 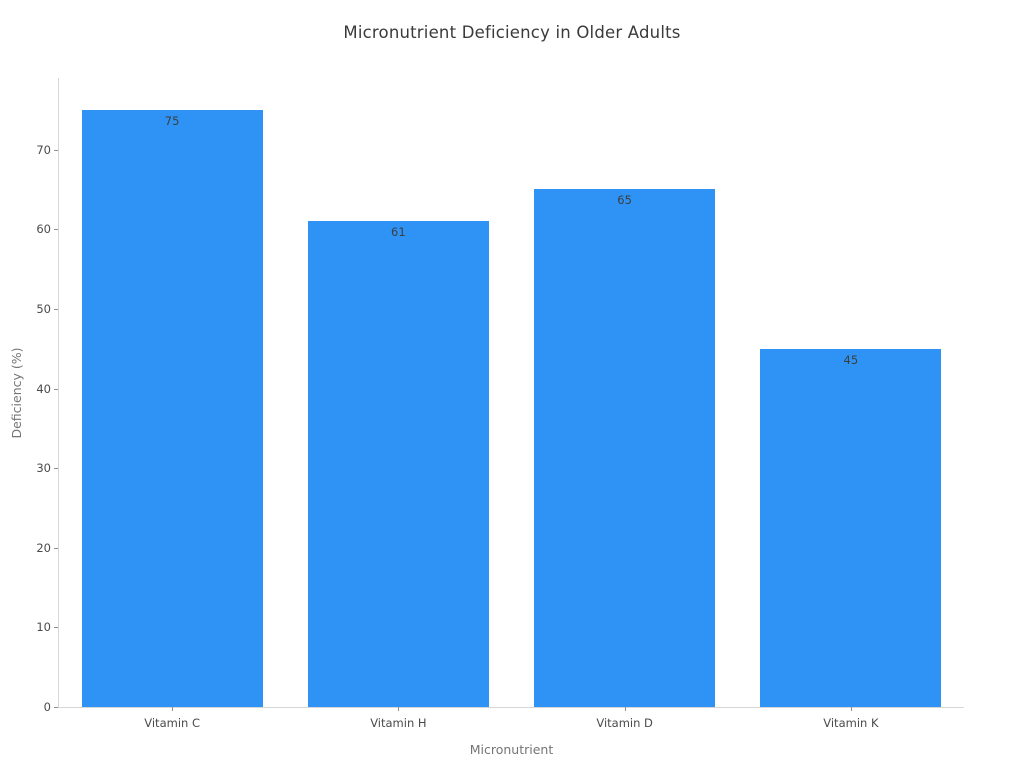 I want to click on bar-vitamin-c: 75, so click(x=172, y=408).